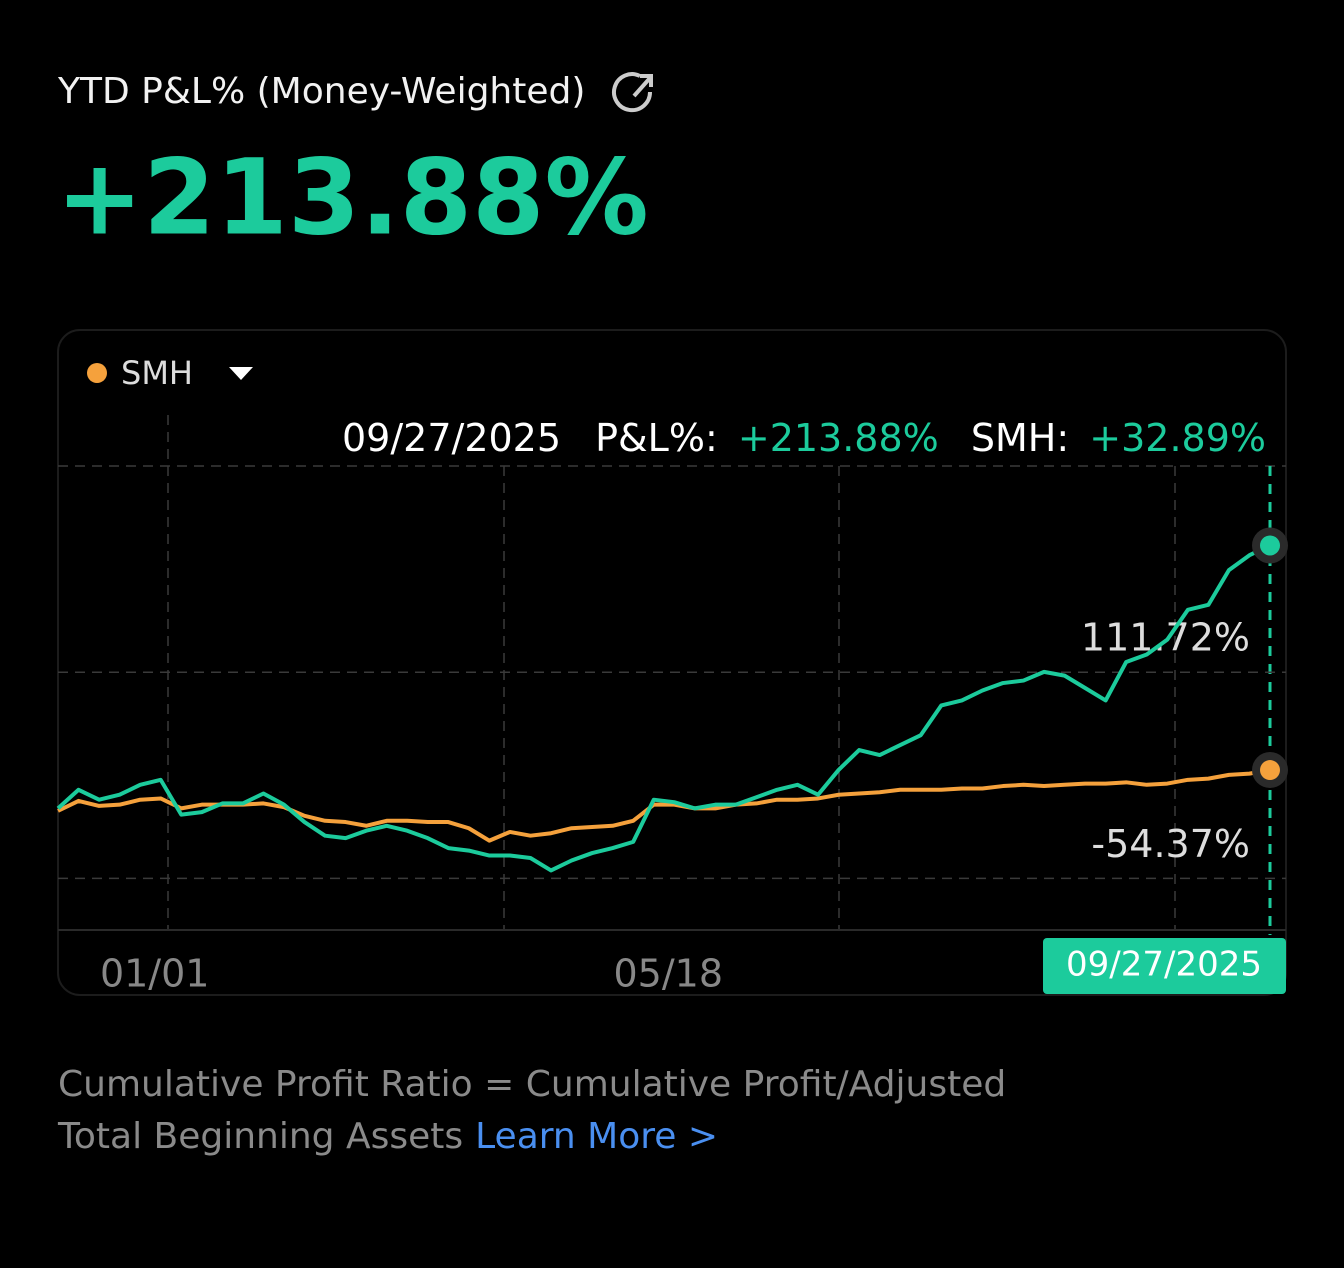  What do you see at coordinates (656, 438) in the screenshot?
I see `tooltip-pl-label: P&L%:` at bounding box center [656, 438].